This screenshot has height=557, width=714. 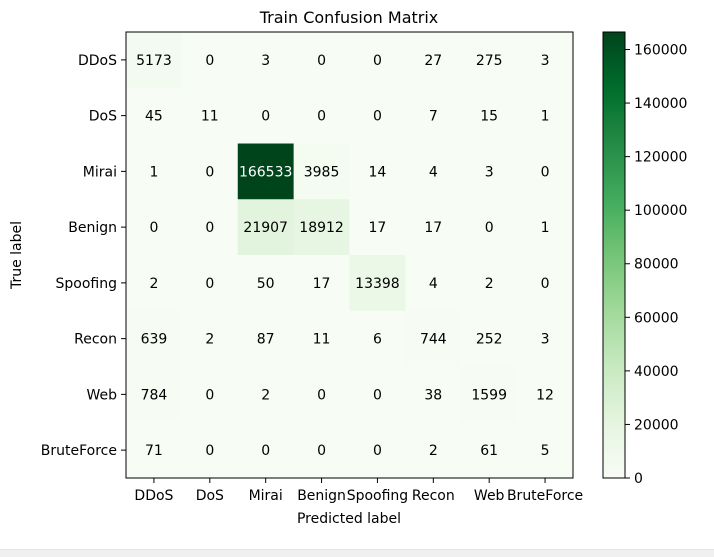 I want to click on cell-bruteforce-ddos, so click(x=154, y=450).